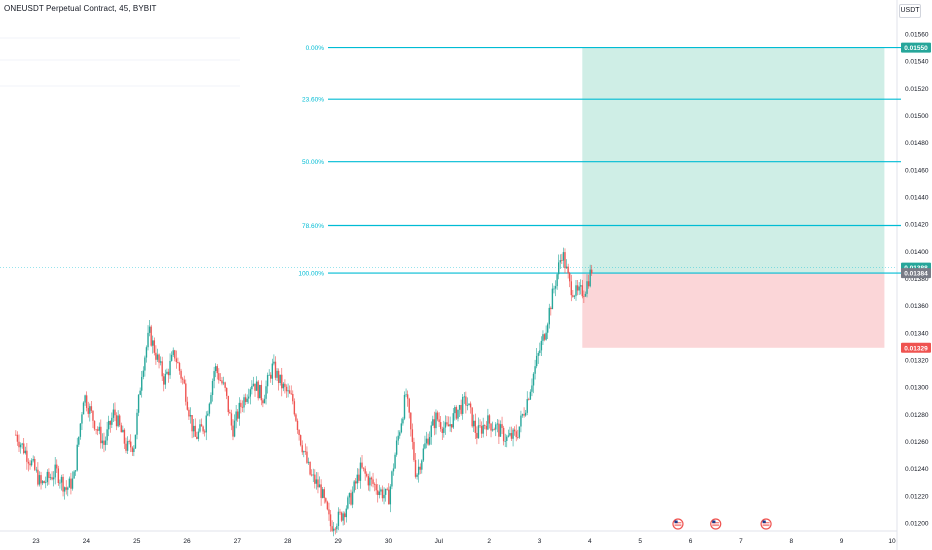 The height and width of the screenshot is (550, 932). What do you see at coordinates (916, 273) in the screenshot?
I see `entry-price-label-bg` at bounding box center [916, 273].